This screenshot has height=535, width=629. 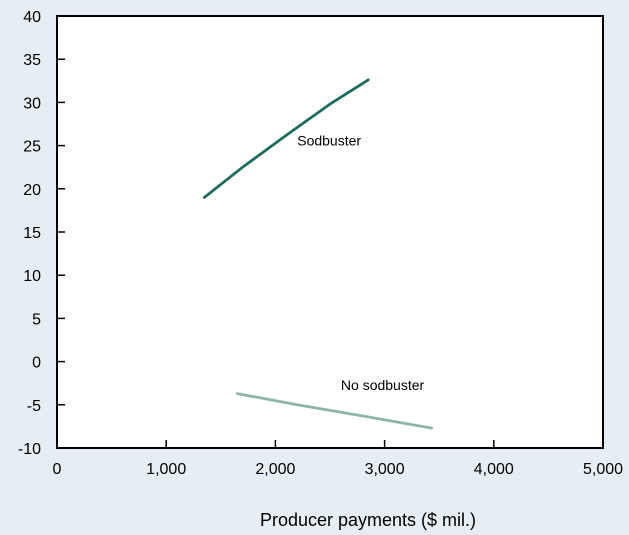 What do you see at coordinates (36, 319) in the screenshot?
I see `y-tick-label: 5` at bounding box center [36, 319].